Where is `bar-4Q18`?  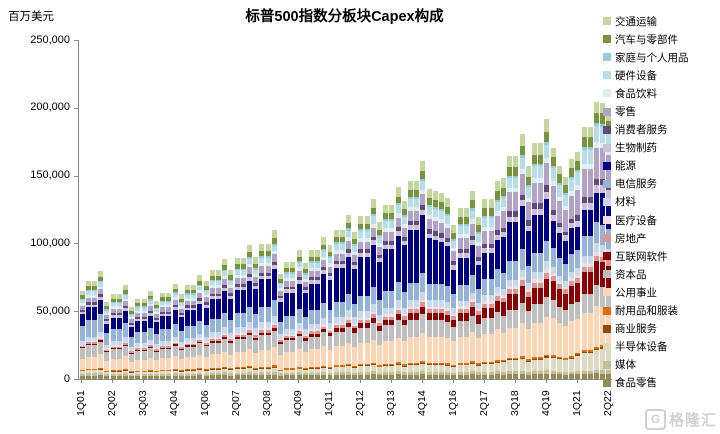
bar-4Q18 is located at coordinates (522, 256).